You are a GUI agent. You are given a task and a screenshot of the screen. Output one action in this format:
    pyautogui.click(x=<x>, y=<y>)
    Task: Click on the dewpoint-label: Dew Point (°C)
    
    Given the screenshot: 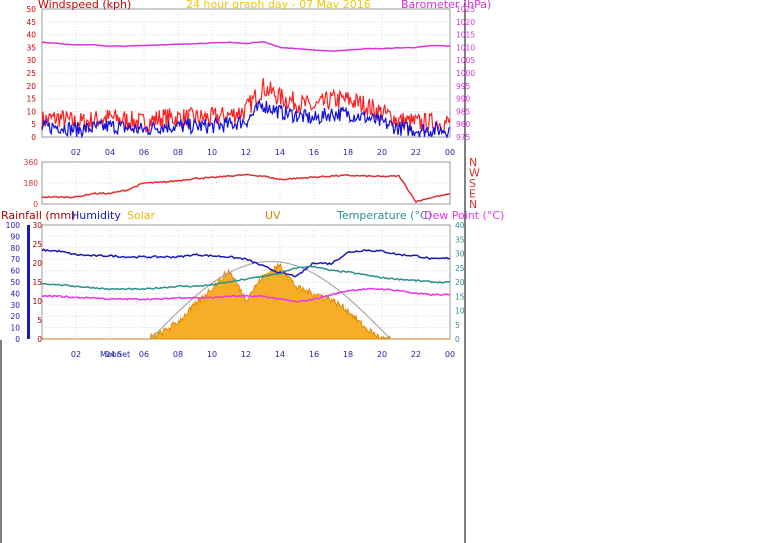 What is the action you would take?
    pyautogui.click(x=464, y=215)
    